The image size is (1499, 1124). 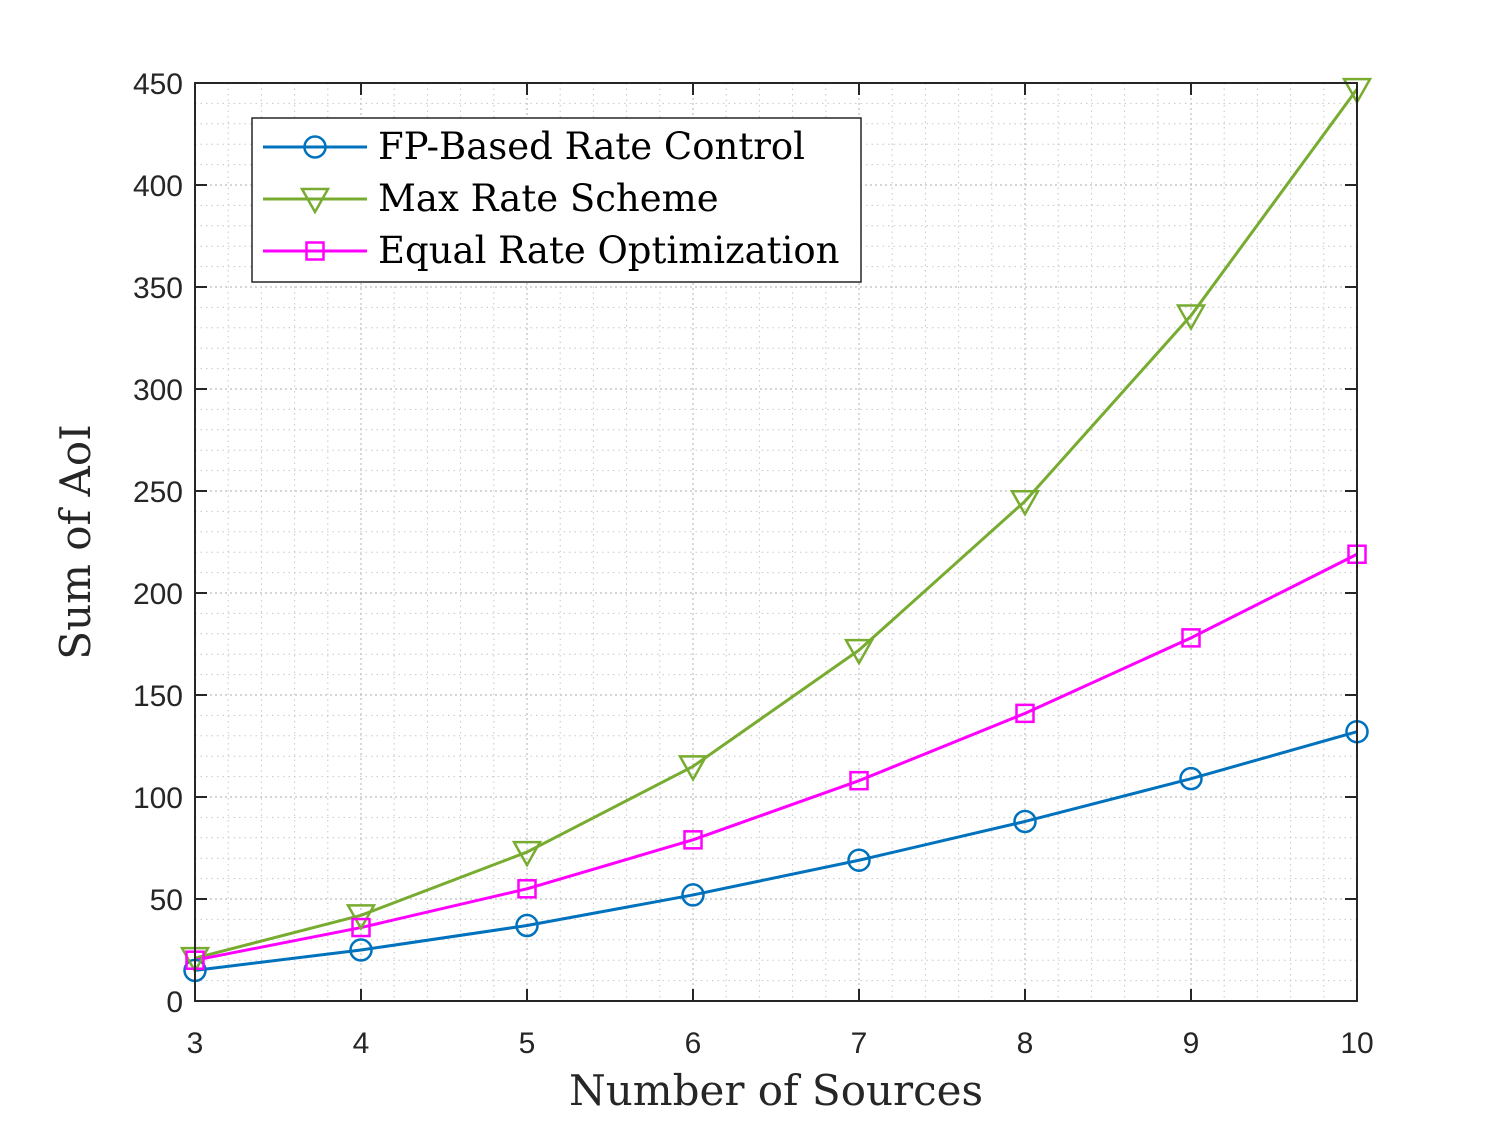 I want to click on x-tick-label: 9, so click(x=1191, y=1043).